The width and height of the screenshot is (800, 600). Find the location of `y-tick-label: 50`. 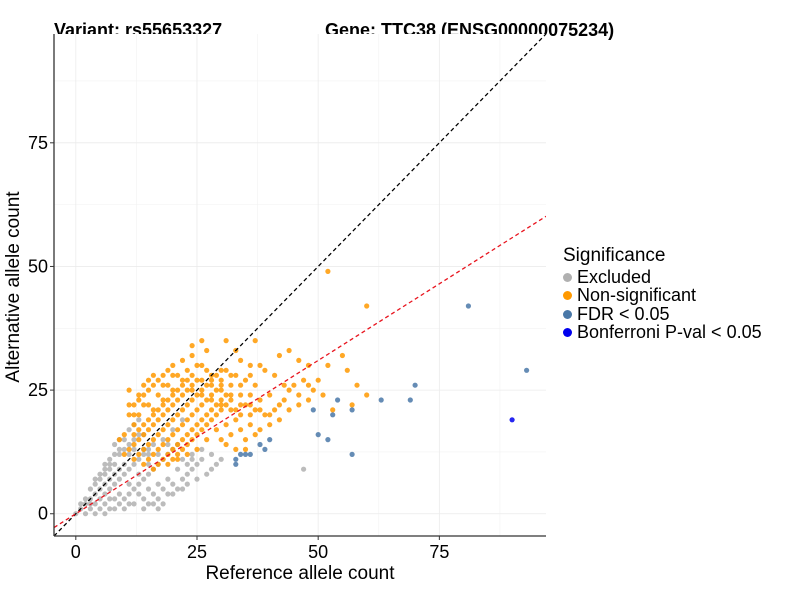

y-tick-label: 50 is located at coordinates (38, 266).